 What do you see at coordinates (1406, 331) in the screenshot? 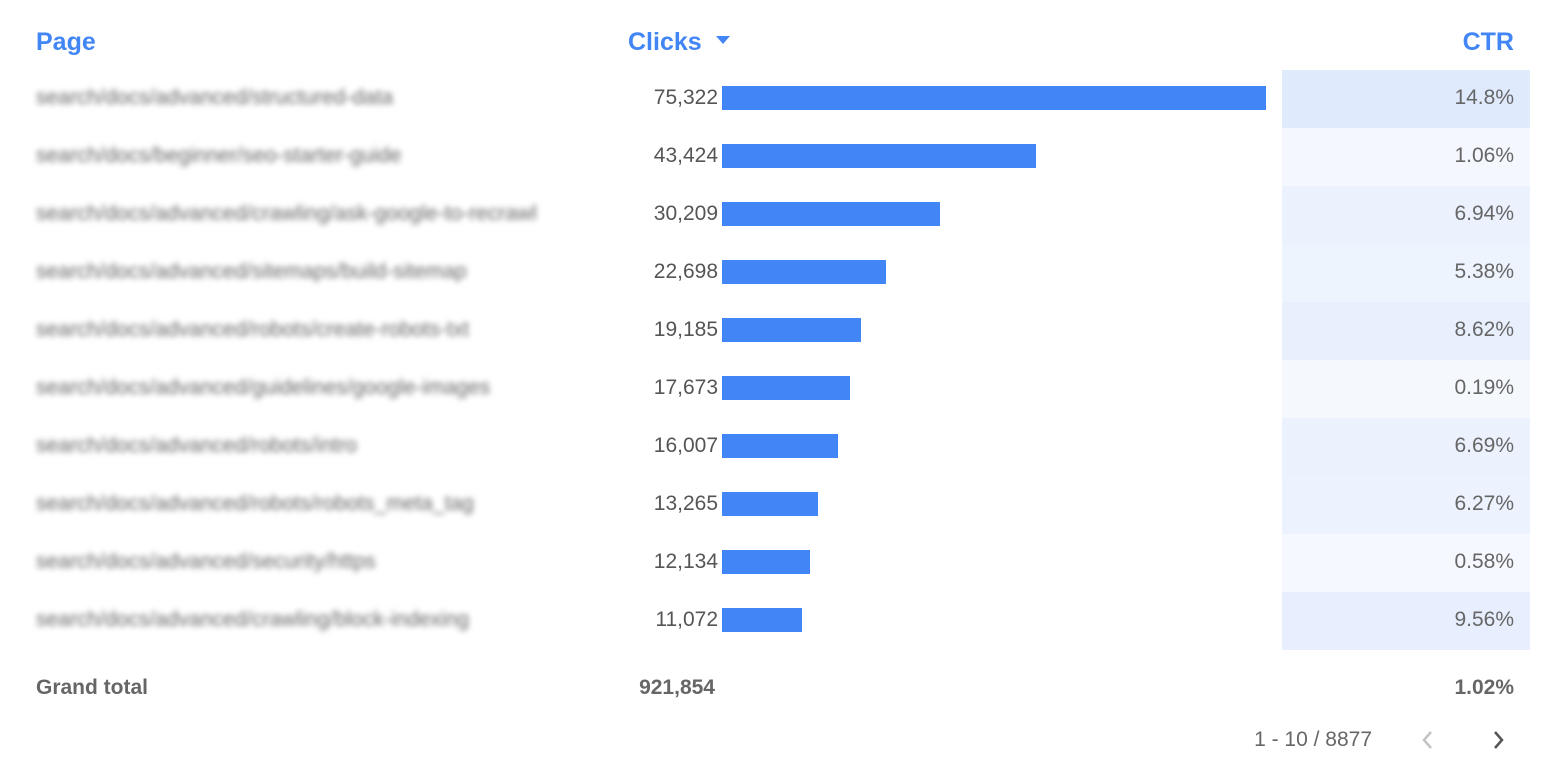
I see `ctr-cell: 8.62%` at bounding box center [1406, 331].